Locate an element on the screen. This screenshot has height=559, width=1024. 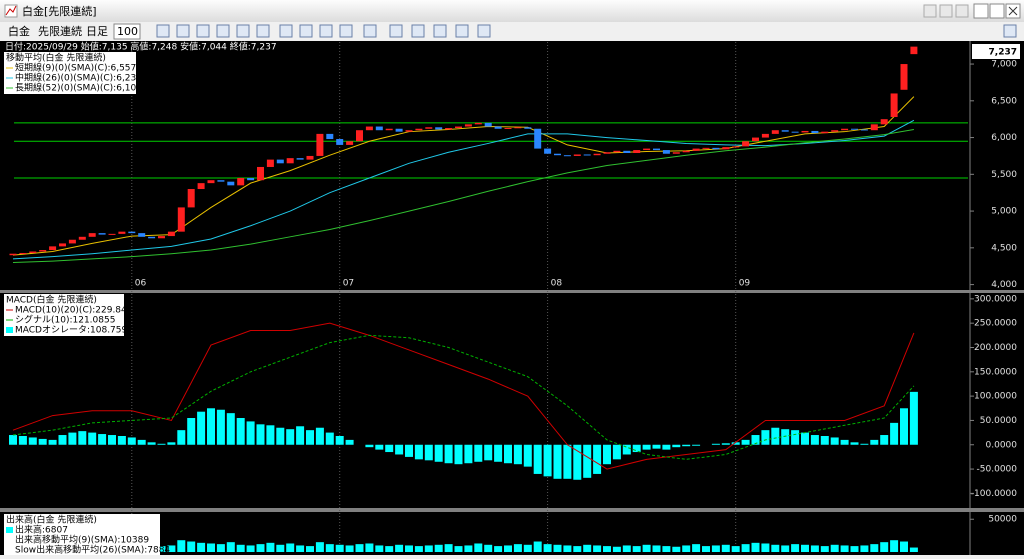
toolbar-icons is located at coordinates (586, 31).